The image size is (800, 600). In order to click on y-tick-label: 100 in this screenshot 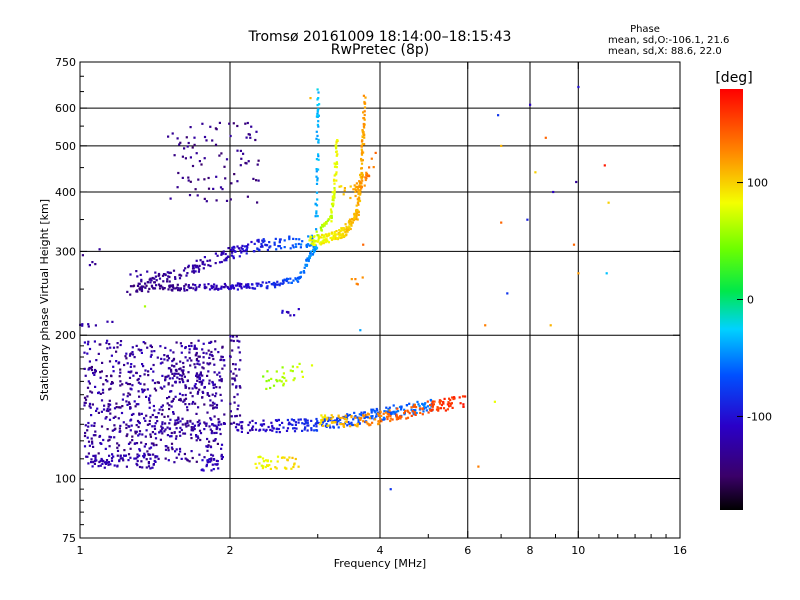, I will do `click(65, 479)`.